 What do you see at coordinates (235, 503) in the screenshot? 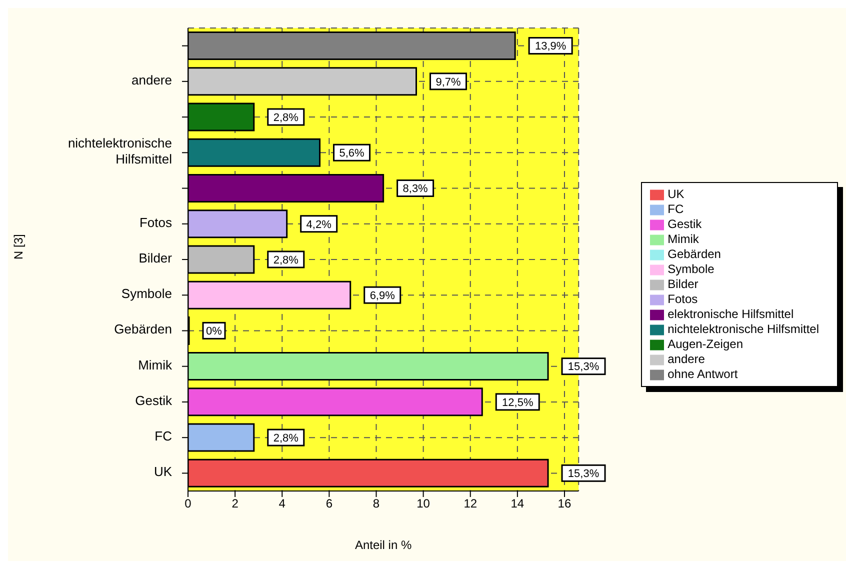
I see `x-tick-label: 2` at bounding box center [235, 503].